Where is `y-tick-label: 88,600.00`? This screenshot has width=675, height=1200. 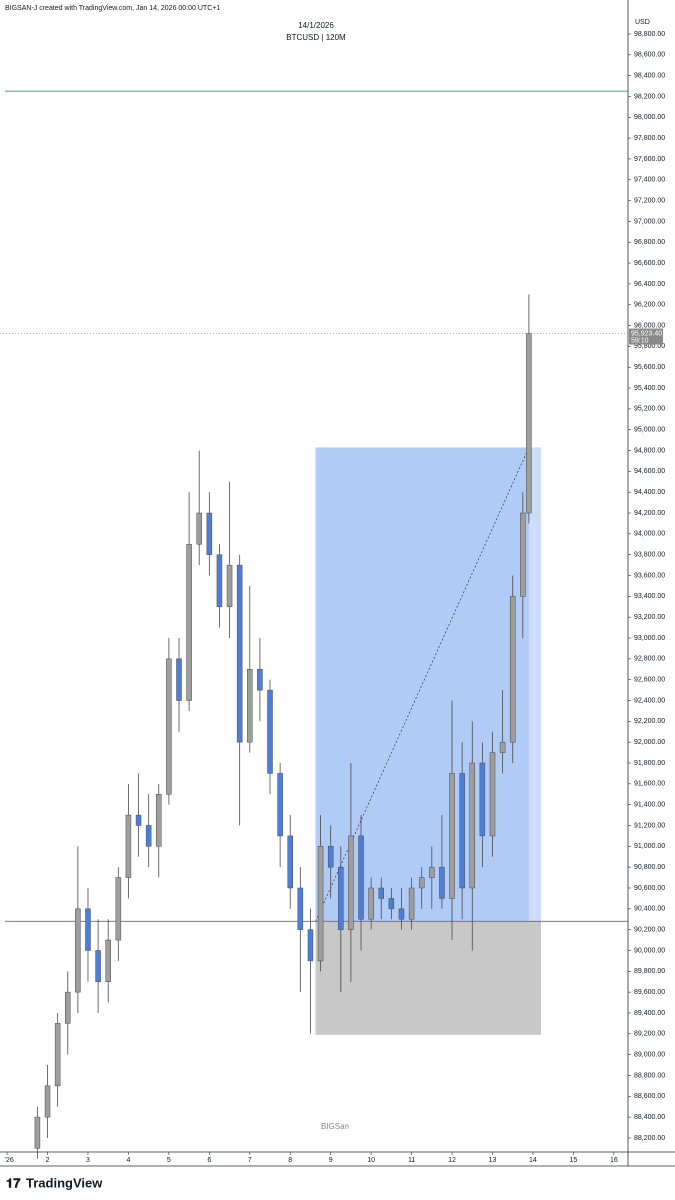 y-tick-label: 88,600.00 is located at coordinates (649, 1096).